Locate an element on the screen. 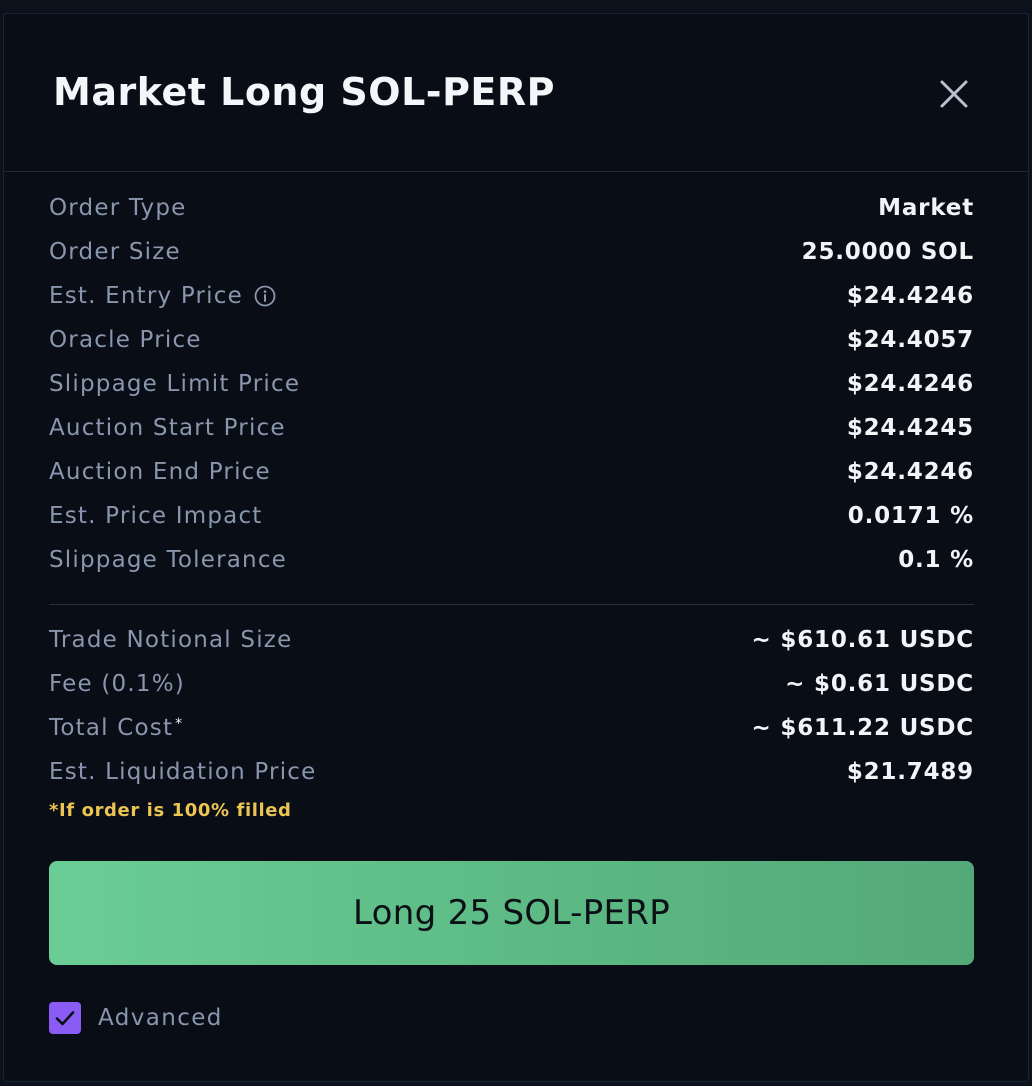  auction-start-price-value: $24.4245 is located at coordinates (910, 428).